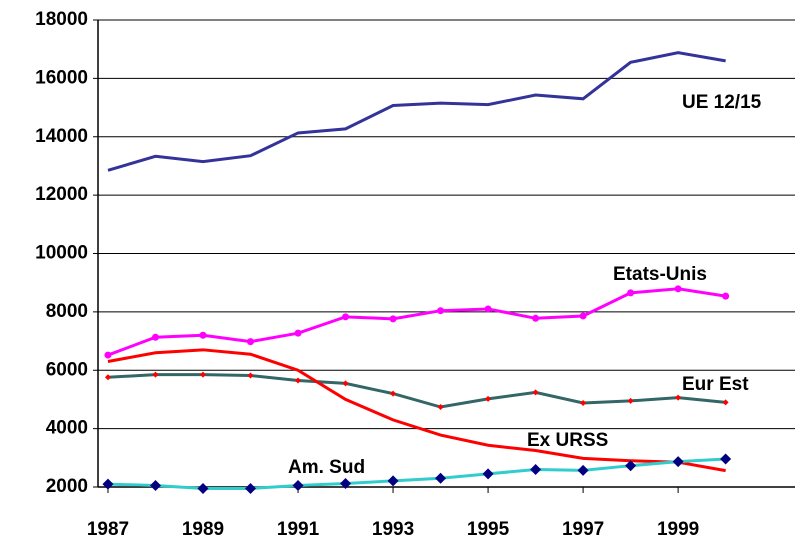  What do you see at coordinates (203, 529) in the screenshot?
I see `x-tick-label: 1989` at bounding box center [203, 529].